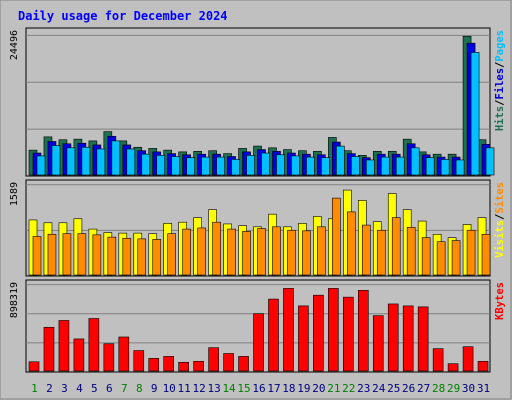  What do you see at coordinates (94, 388) in the screenshot?
I see `x-tick-label-5: 5` at bounding box center [94, 388].